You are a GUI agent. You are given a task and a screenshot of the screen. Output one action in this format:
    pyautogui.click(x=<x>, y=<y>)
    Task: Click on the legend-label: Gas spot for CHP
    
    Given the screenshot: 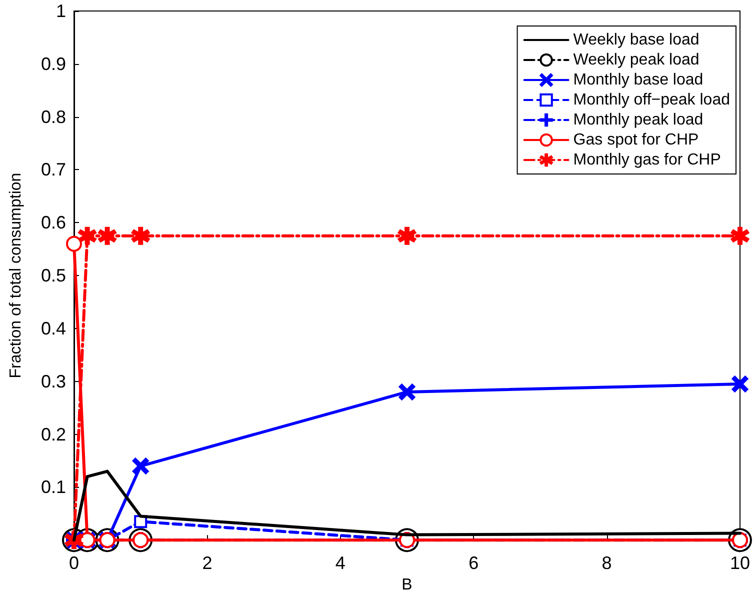 What is the action you would take?
    pyautogui.click(x=636, y=140)
    